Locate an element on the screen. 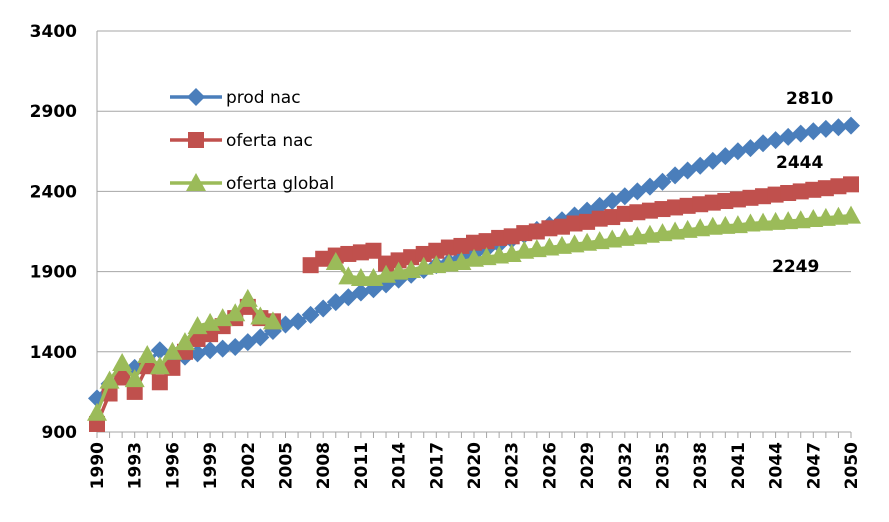 This screenshot has height=522, width=889. x-tick-label: 1990 is located at coordinates (98, 465).